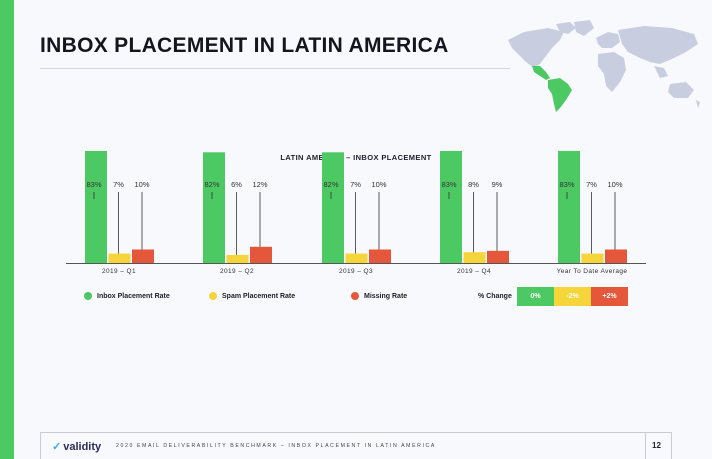 Image resolution: width=712 pixels, height=459 pixels. What do you see at coordinates (141, 184) in the screenshot?
I see `data-label-2-0: 10%` at bounding box center [141, 184].